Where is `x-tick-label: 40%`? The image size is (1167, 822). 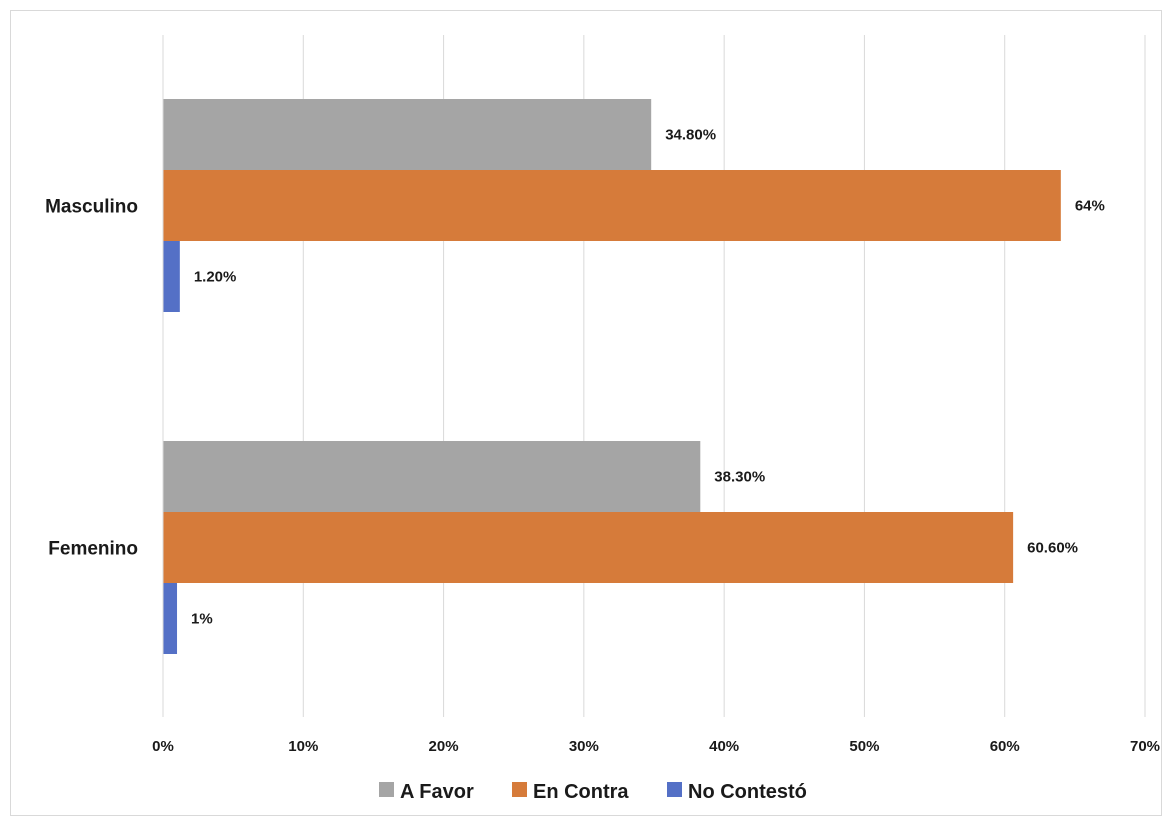 x-tick-label: 40% is located at coordinates (724, 746).